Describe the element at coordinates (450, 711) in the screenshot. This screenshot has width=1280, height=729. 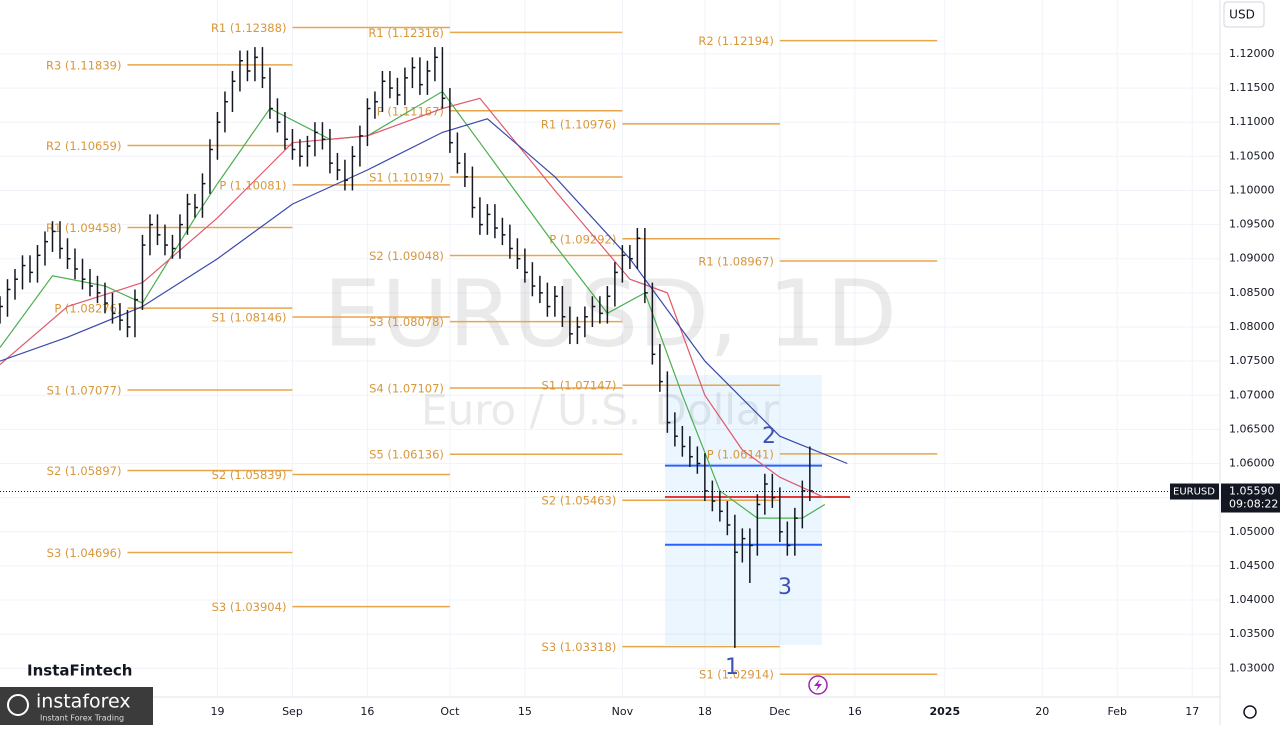
I see `x-tick-label: Oct` at that location.